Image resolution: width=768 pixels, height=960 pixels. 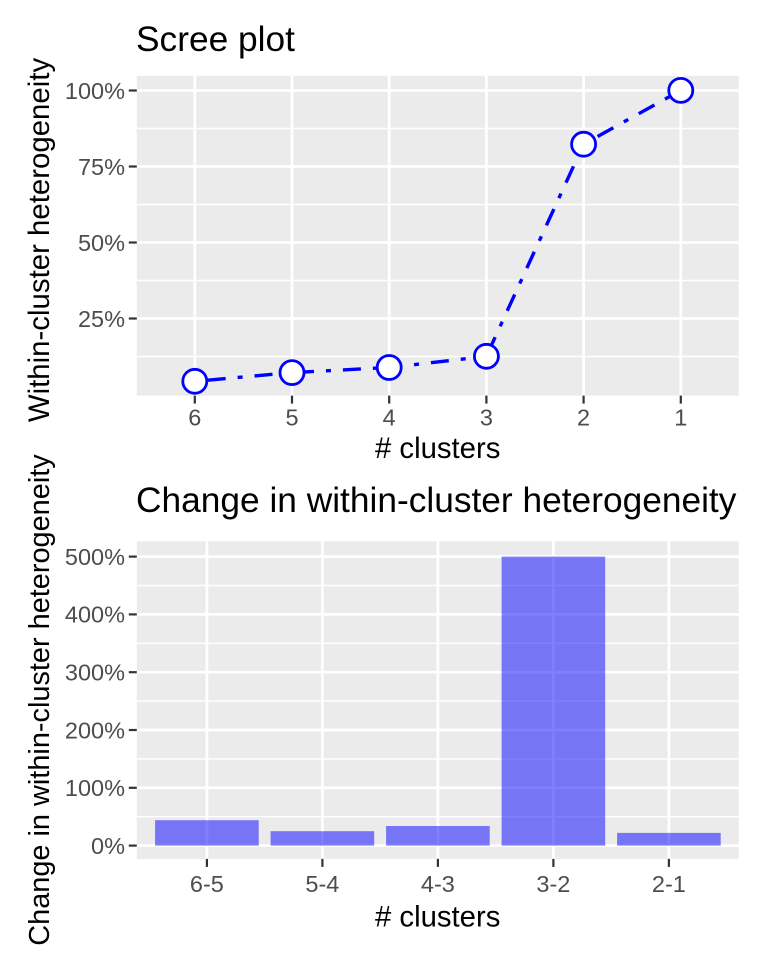 I want to click on svg-text: 25%, so click(x=101, y=319).